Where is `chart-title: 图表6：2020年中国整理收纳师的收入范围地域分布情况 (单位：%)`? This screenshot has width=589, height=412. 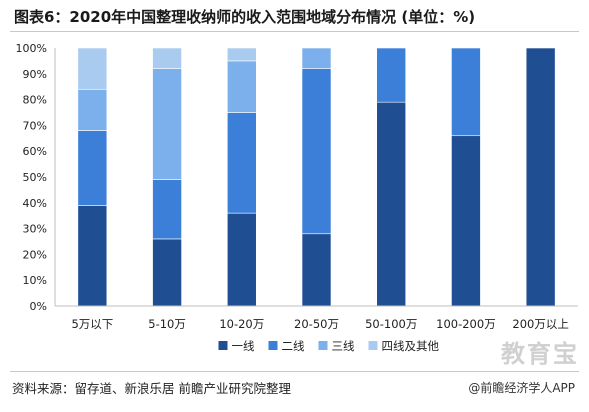 chart-title: 图表6：2020年中国整理收纳师的收入范围地域分布情况 (单位：%) is located at coordinates (245, 17).